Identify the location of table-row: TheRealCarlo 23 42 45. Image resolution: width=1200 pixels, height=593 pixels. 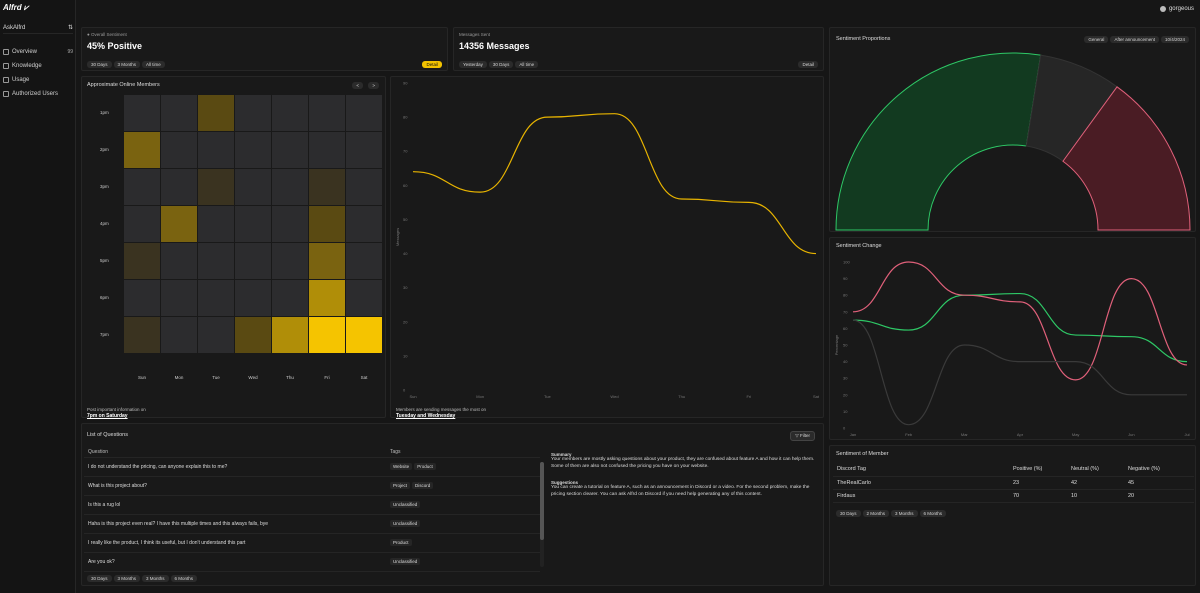
(1013, 483).